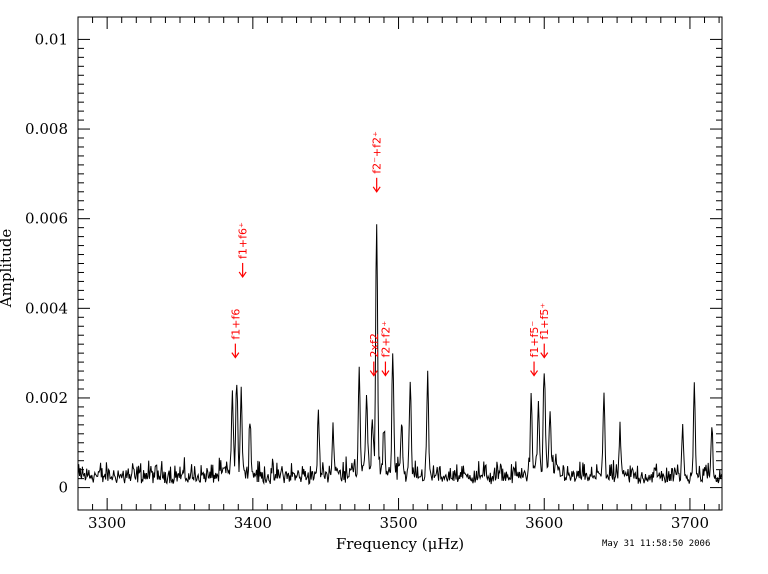 This screenshot has width=768, height=574. What do you see at coordinates (235, 324) in the screenshot?
I see `annotation-label: f1+f6` at bounding box center [235, 324].